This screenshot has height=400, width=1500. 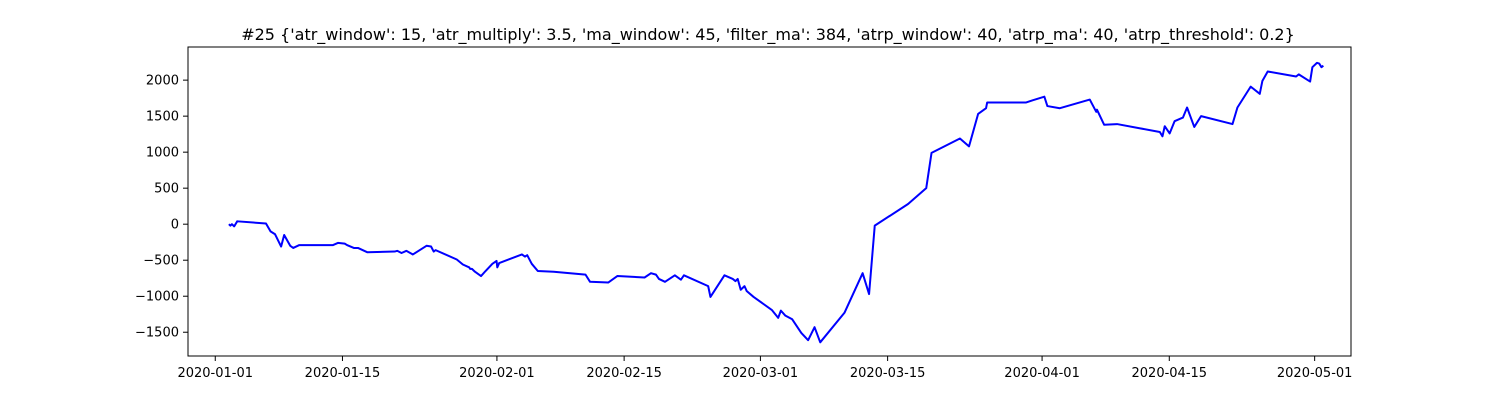 I want to click on x-tick-label: 2020-03-15, so click(x=888, y=373).